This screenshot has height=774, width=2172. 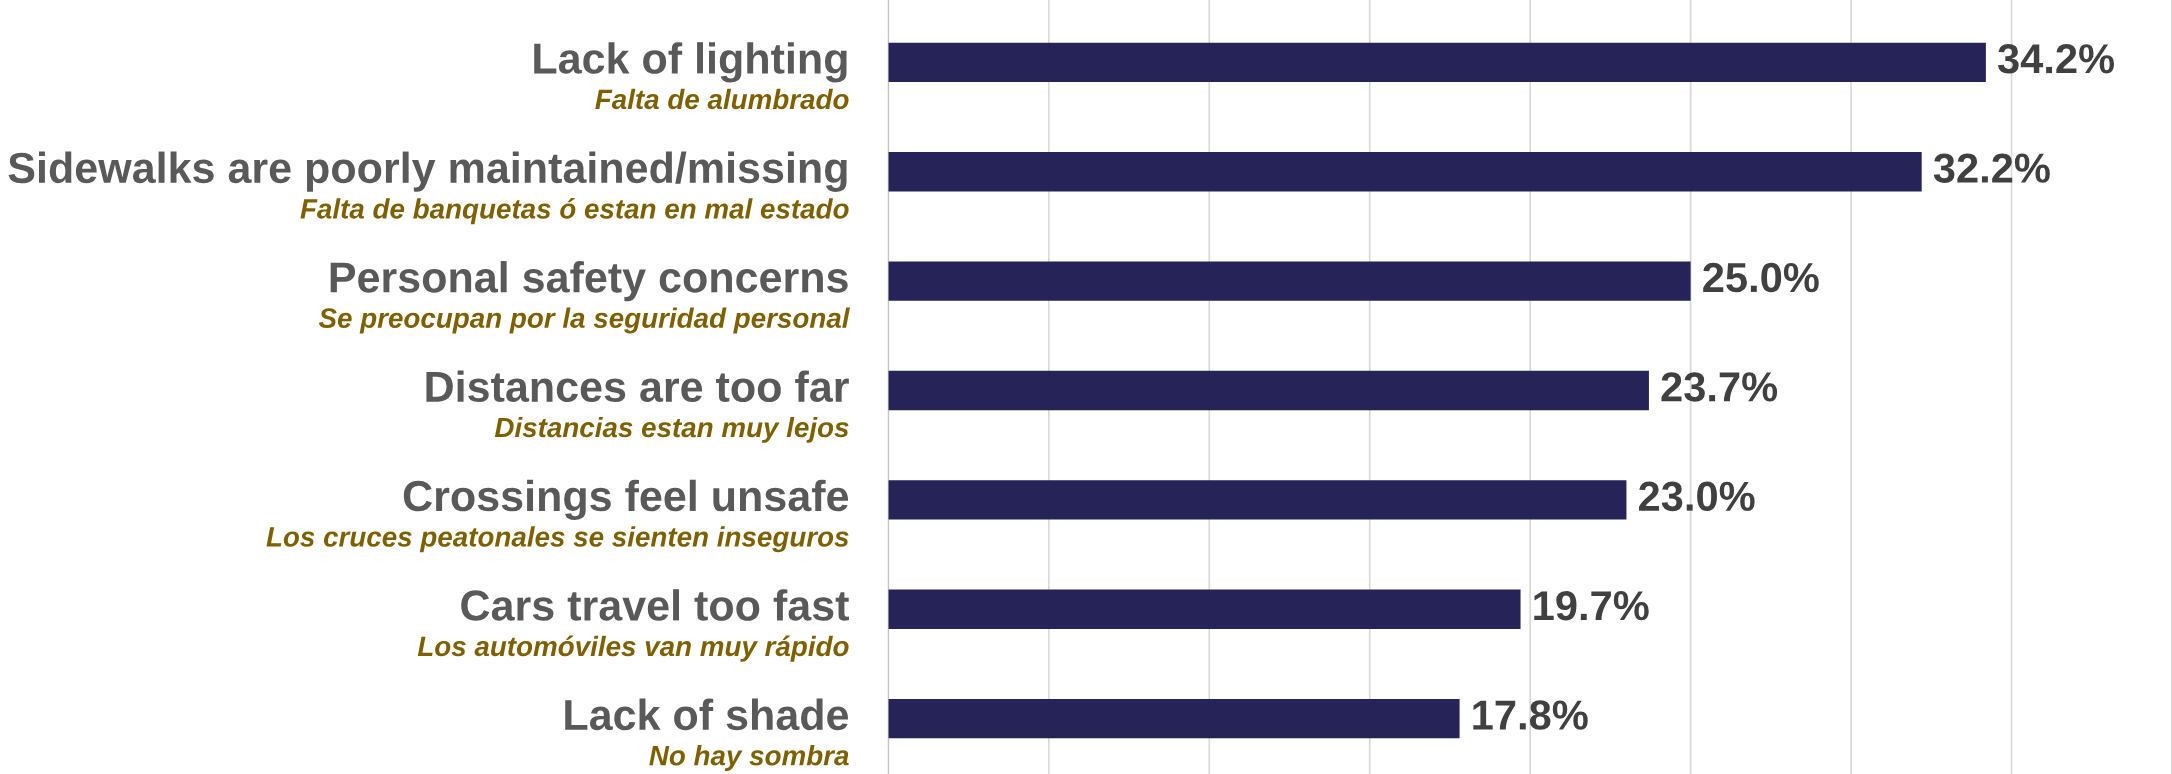 I want to click on y-tick-label: Lack of shade No hay sombra, so click(x=707, y=734).